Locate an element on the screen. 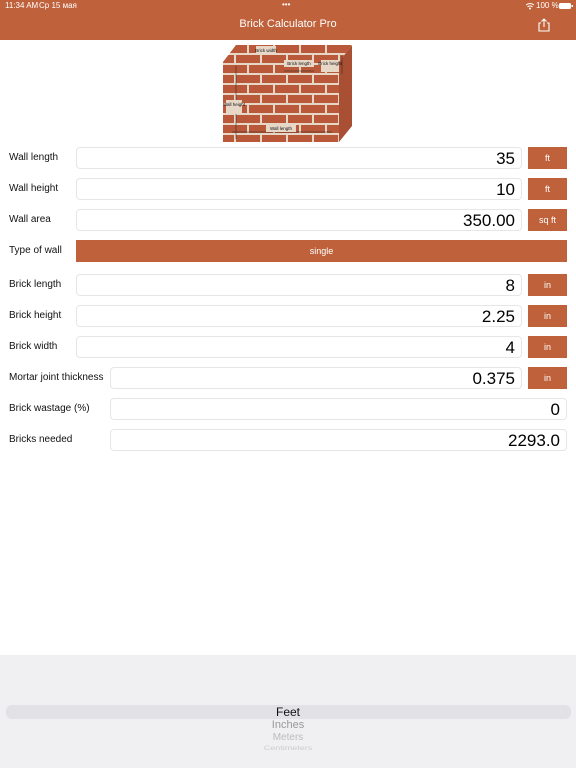 The height and width of the screenshot is (768, 576). share-button is located at coordinates (544, 25).